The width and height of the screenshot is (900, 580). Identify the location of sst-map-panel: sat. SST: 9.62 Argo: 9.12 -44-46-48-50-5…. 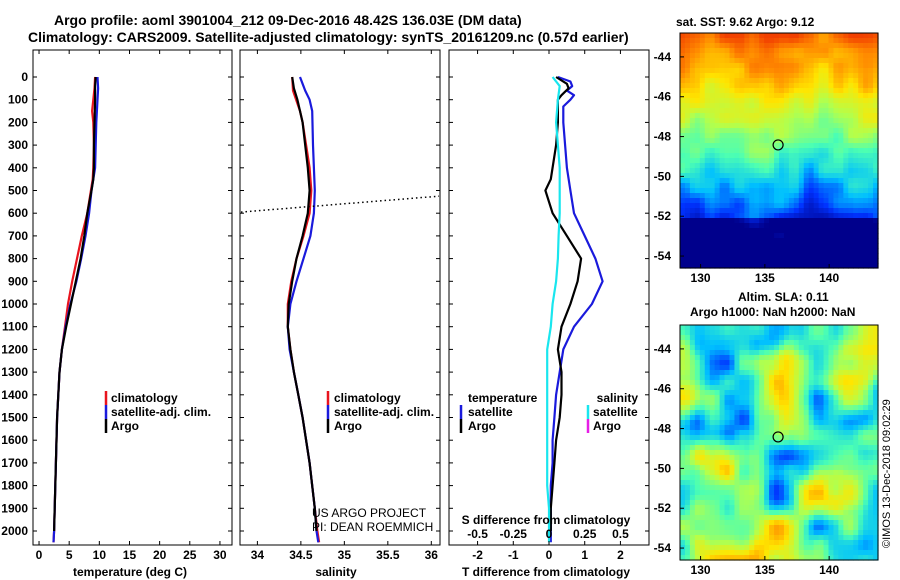
(766, 150).